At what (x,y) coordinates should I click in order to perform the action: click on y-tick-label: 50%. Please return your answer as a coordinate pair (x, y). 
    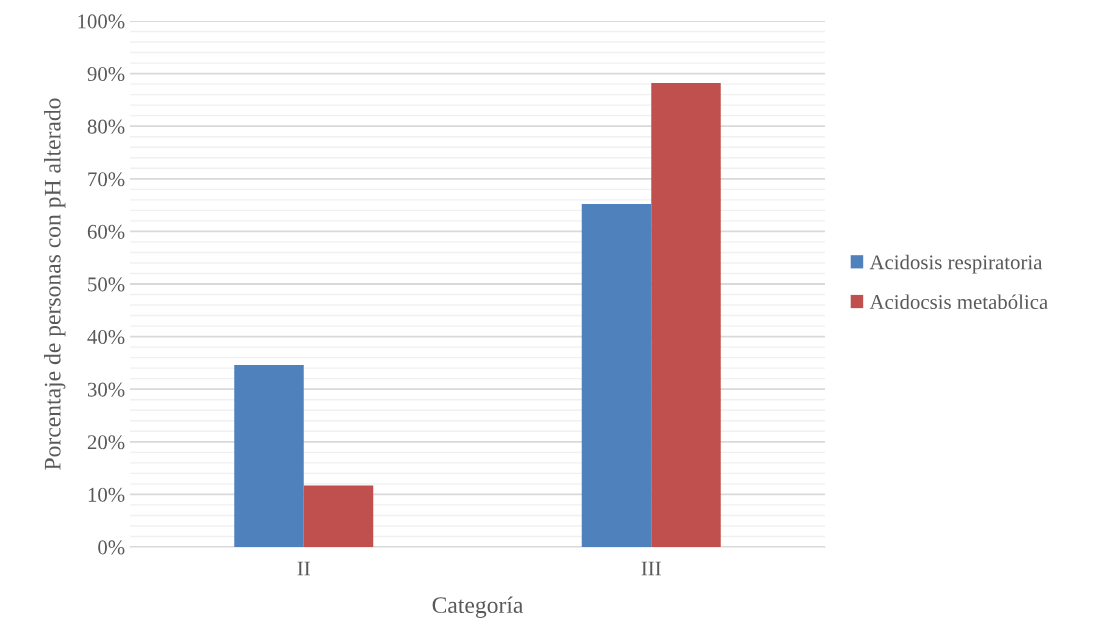
    Looking at the image, I should click on (106, 284).